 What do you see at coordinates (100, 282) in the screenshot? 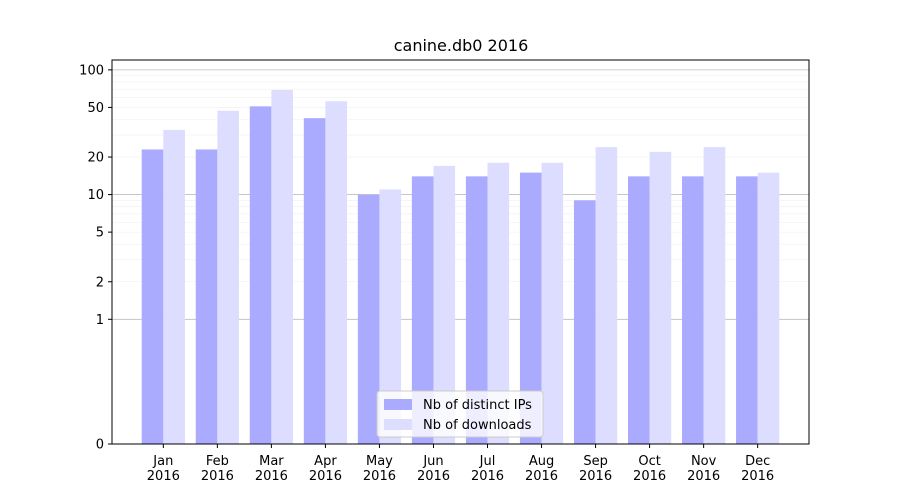
I see `y-tick-label: 2` at bounding box center [100, 282].